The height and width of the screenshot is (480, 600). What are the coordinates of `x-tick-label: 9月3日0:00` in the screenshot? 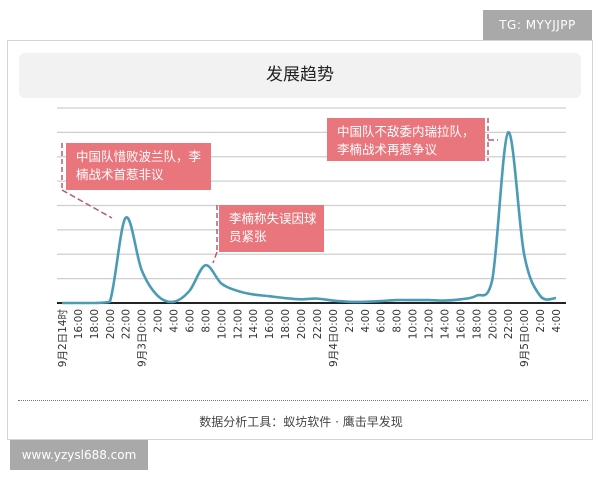 It's located at (143, 338).